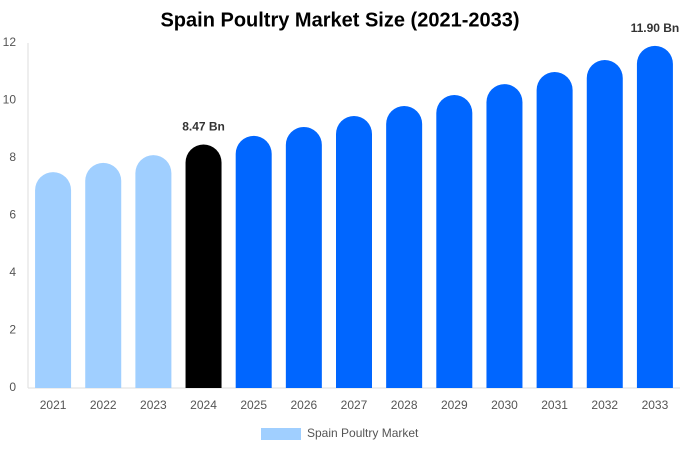 The width and height of the screenshot is (680, 450). Describe the element at coordinates (12, 215) in the screenshot. I see `y-tick-label: 6` at that location.